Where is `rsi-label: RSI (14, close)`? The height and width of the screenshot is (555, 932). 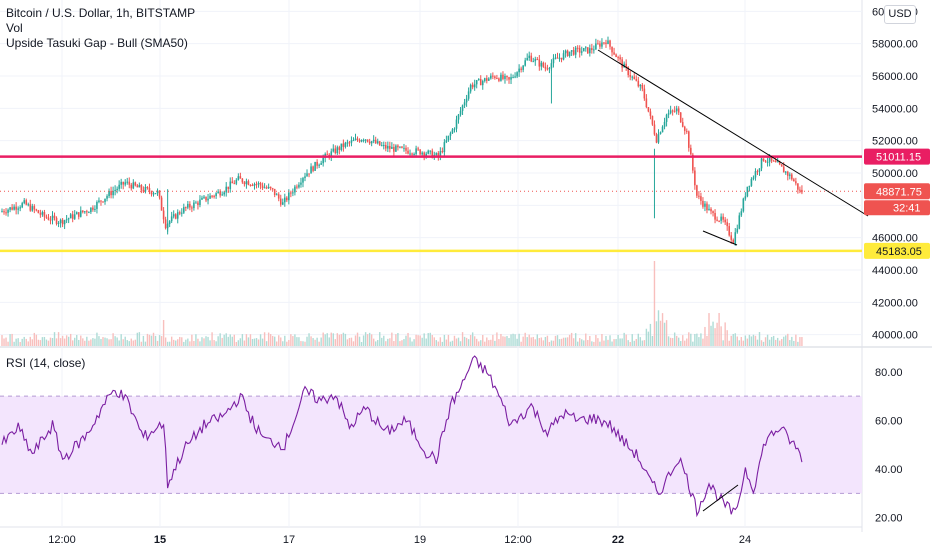
rsi-label: RSI (14, close) is located at coordinates (46, 363).